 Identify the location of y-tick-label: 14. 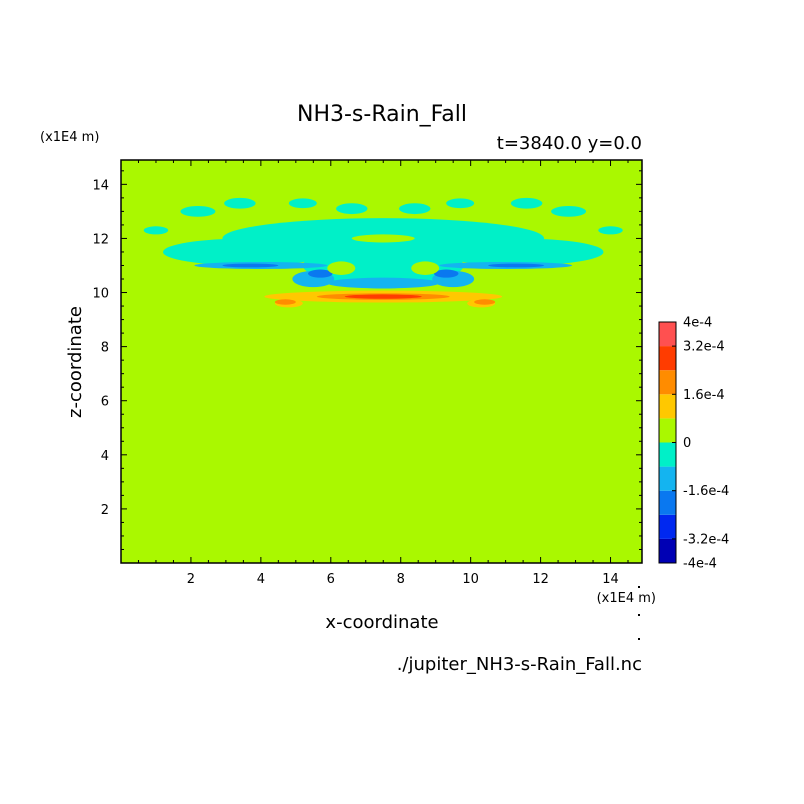
(100, 185).